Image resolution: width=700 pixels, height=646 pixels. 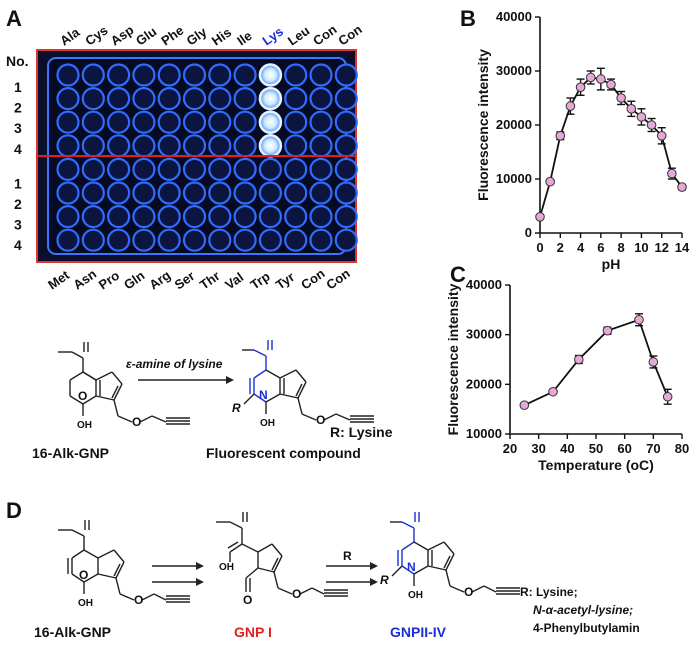 I want to click on y-axis-label: Fluorescence intensity, so click(x=483, y=125).